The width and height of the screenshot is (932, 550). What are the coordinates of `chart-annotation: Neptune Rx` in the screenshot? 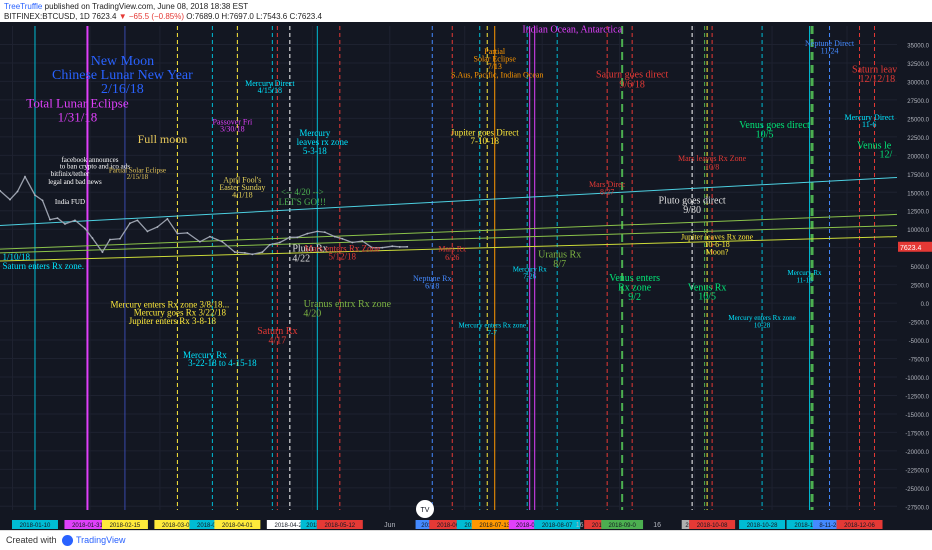 It's located at (432, 278).